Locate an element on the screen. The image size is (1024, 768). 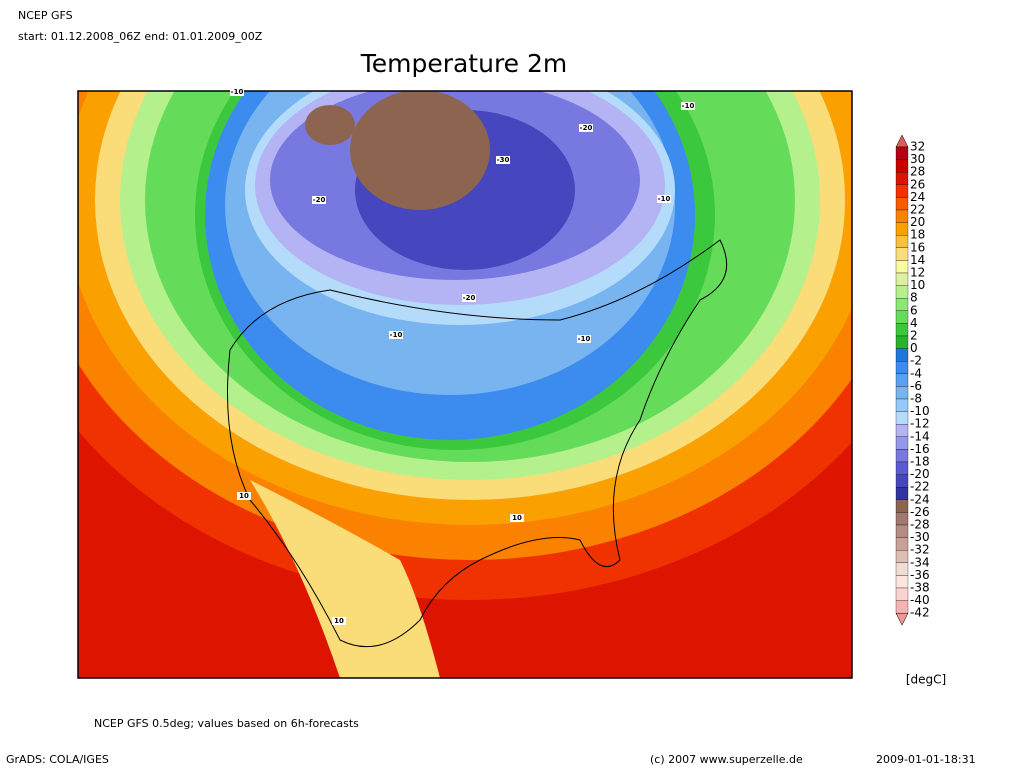
legend-label: 4 is located at coordinates (914, 323).